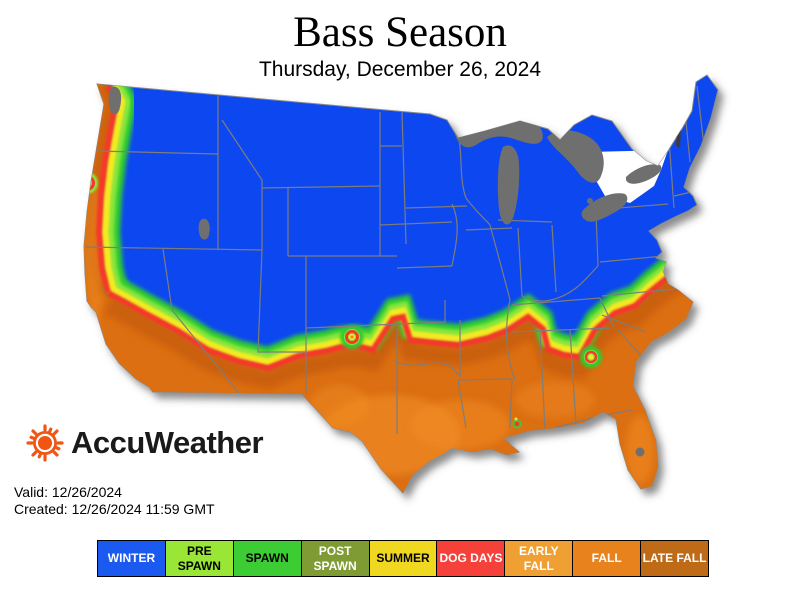 This screenshot has height=600, width=800. I want to click on ring-pacific-northwest, so click(91, 183).